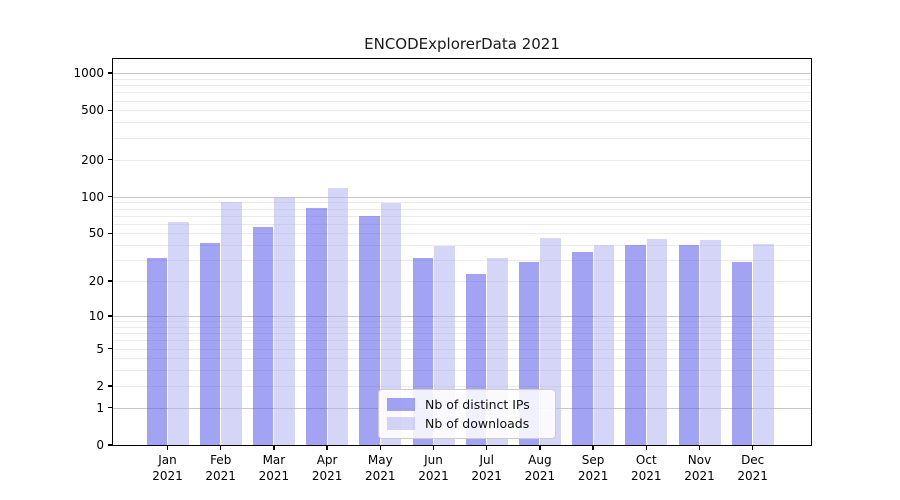 The width and height of the screenshot is (900, 500). Describe the element at coordinates (263, 336) in the screenshot. I see `bar-nb-of-distinct-ips-mar` at that location.